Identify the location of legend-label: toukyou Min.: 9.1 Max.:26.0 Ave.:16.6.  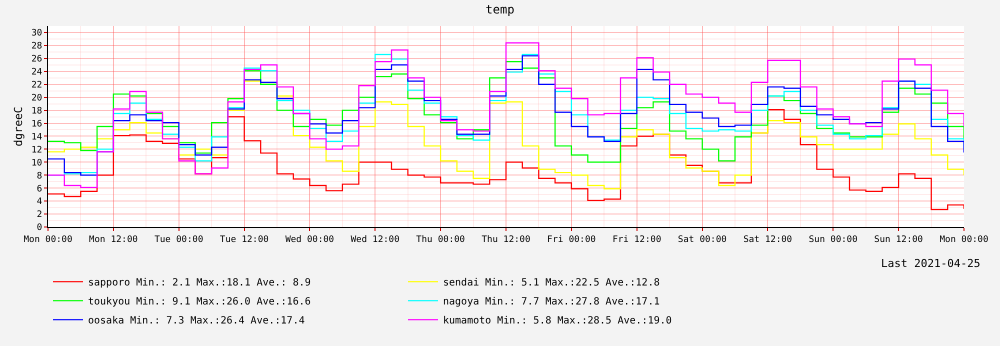
(199, 302).